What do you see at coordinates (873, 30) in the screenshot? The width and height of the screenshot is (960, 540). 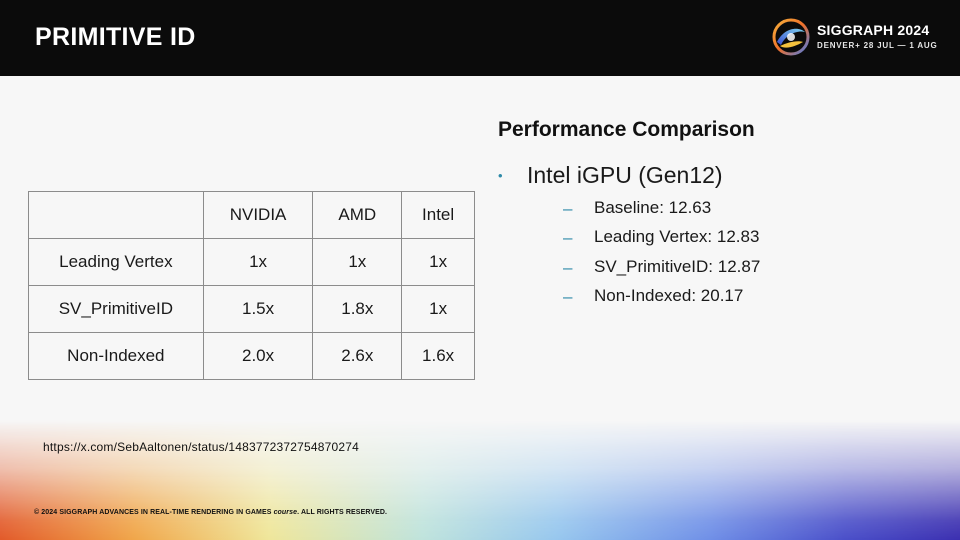 I see `logo-name: SIGGRAPH 2024` at bounding box center [873, 30].